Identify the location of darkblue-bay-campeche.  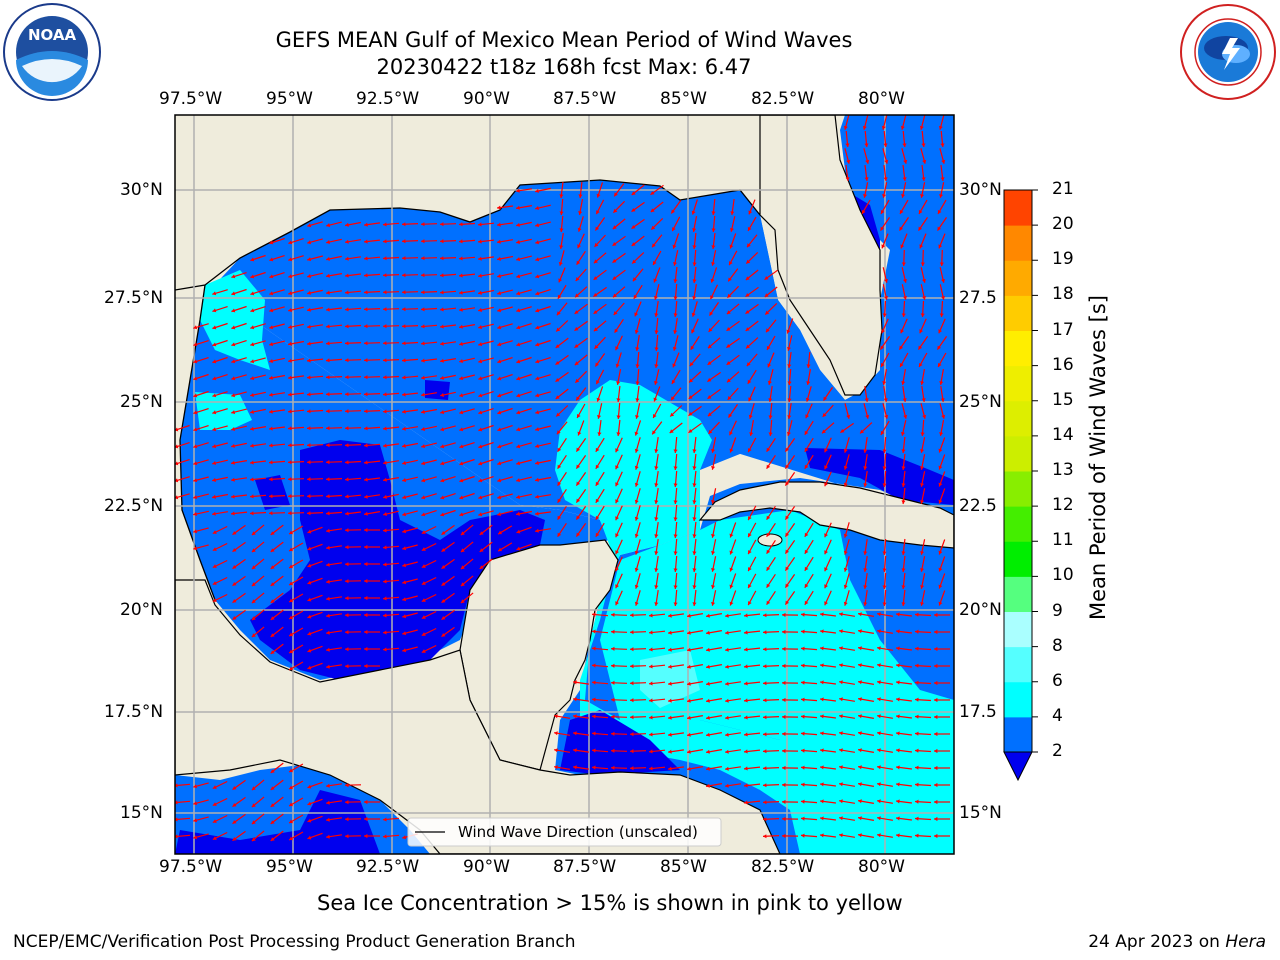
(397, 560).